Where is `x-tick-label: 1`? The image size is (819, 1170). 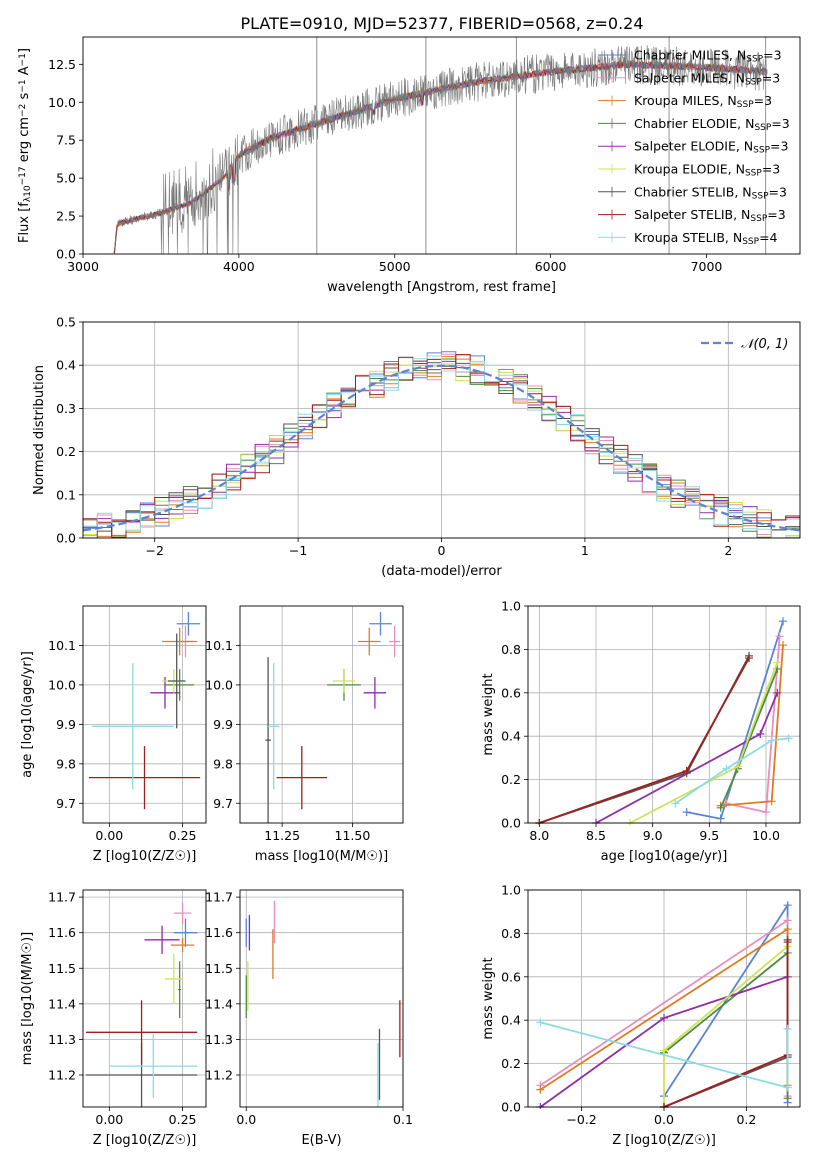
x-tick-label: 1 is located at coordinates (585, 550).